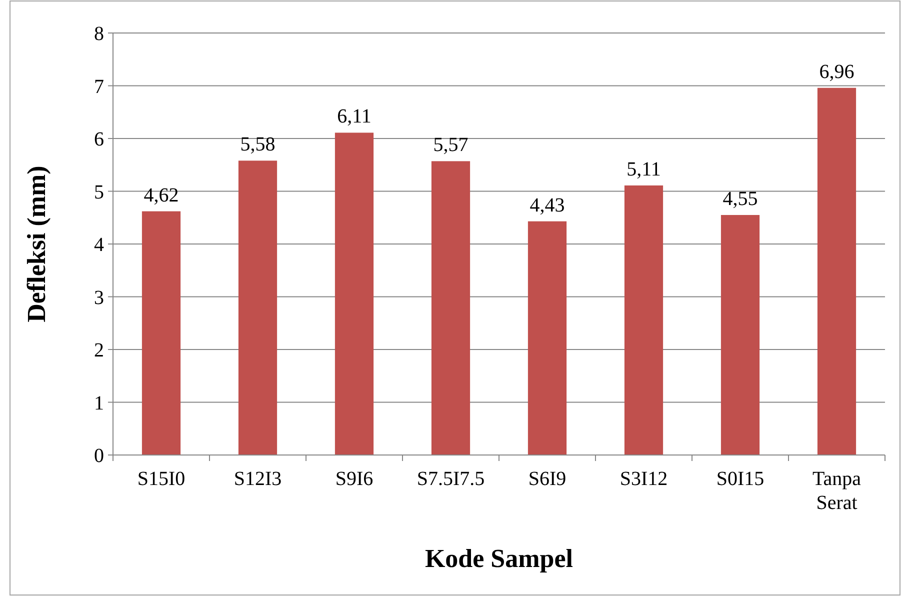 This screenshot has height=596, width=902. Describe the element at coordinates (354, 117) in the screenshot. I see `data-label: 6,11` at that location.